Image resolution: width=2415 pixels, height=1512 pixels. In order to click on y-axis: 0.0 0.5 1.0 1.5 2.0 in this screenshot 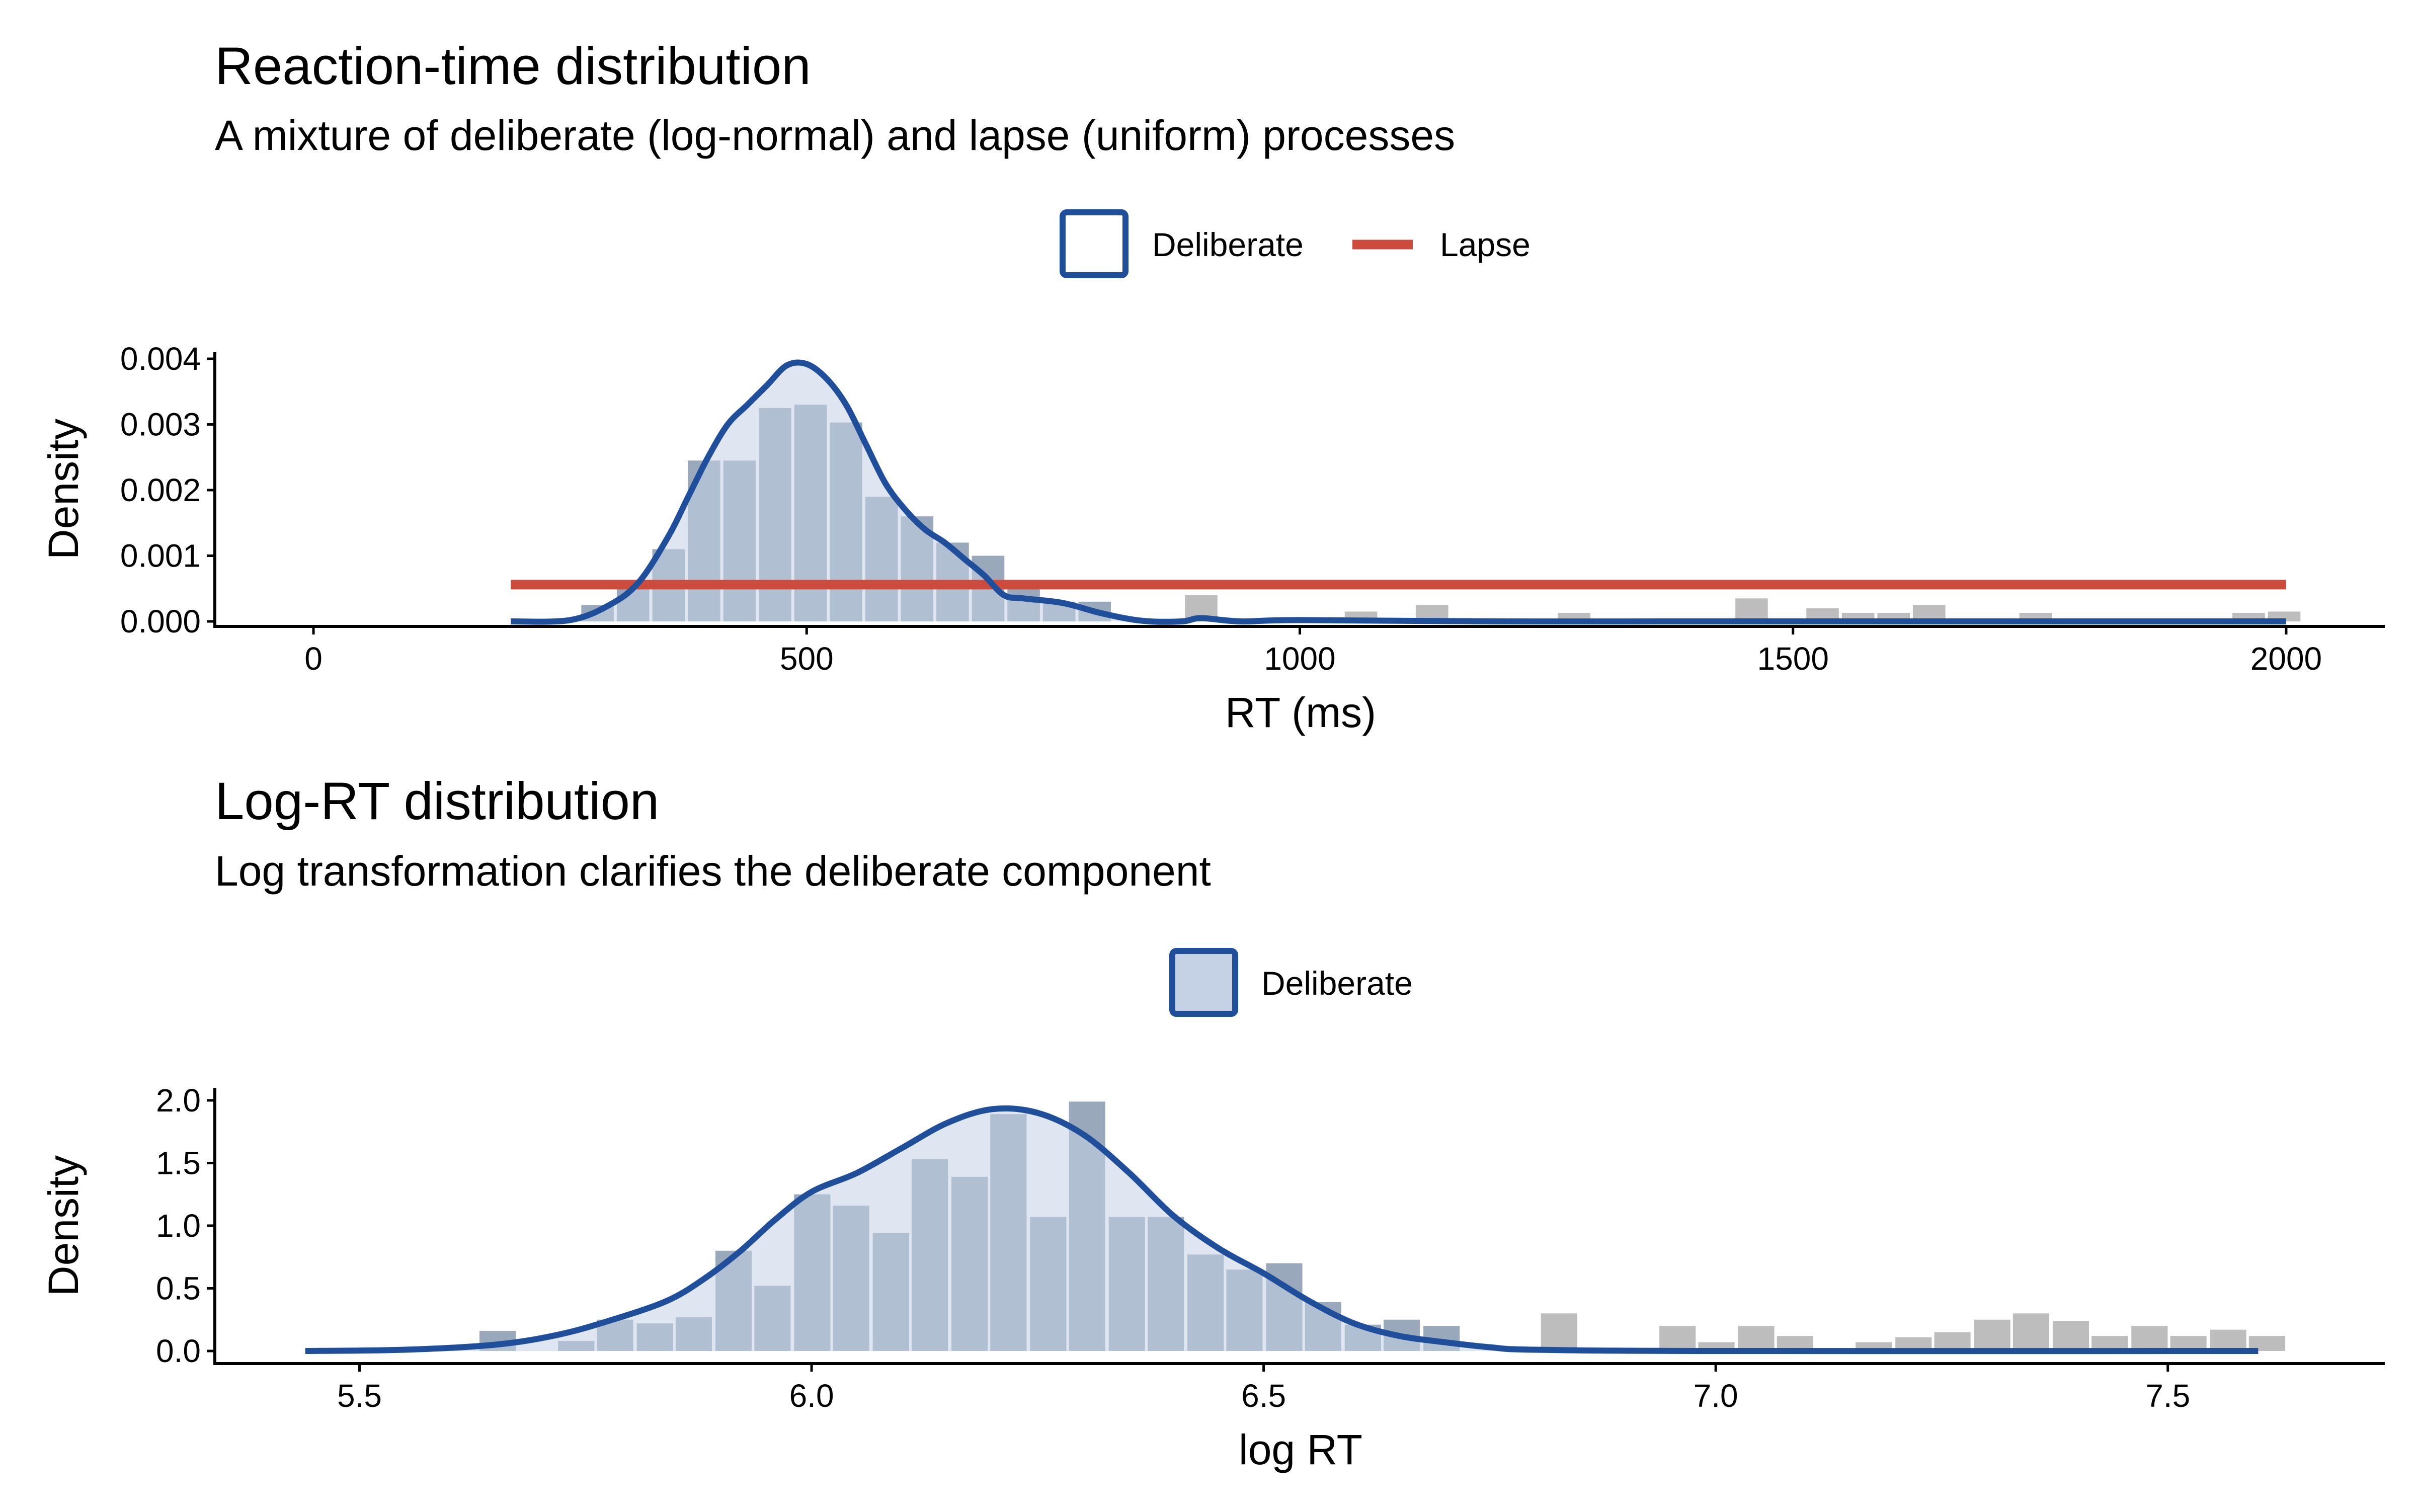, I will do `click(186, 1225)`.